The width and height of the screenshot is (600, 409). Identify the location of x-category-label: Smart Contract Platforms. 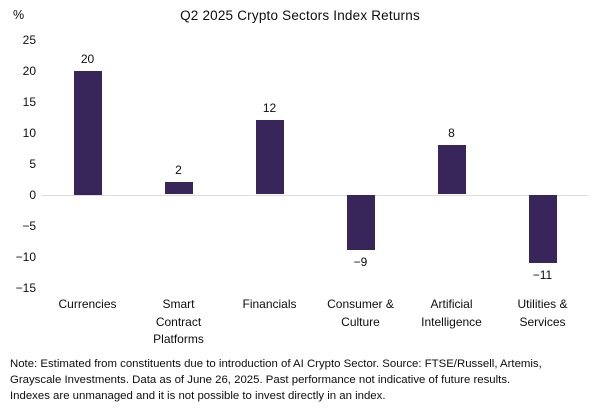
(179, 322).